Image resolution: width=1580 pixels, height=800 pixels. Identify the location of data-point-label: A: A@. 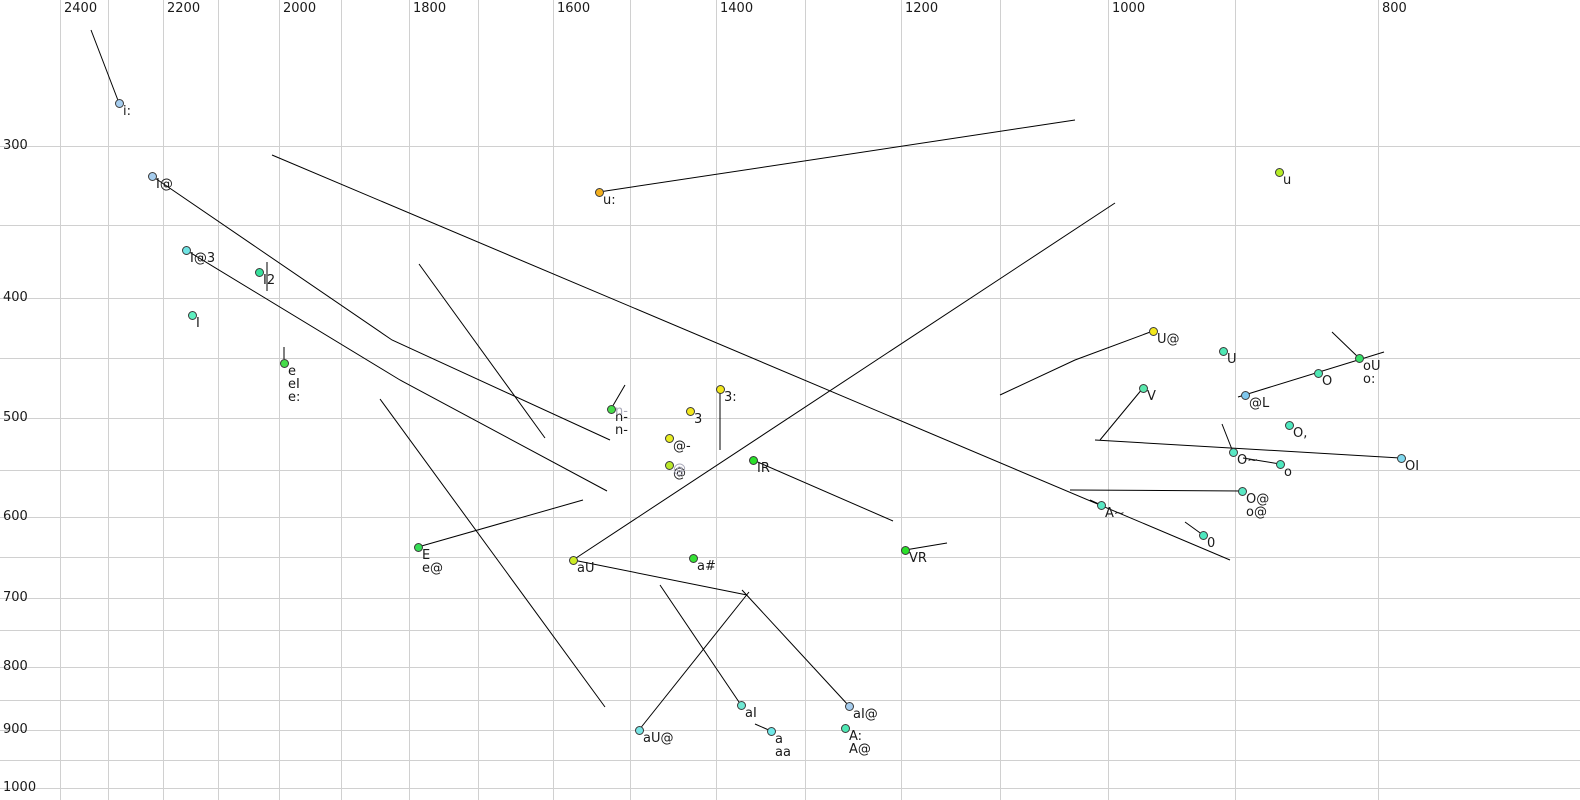
(860, 743).